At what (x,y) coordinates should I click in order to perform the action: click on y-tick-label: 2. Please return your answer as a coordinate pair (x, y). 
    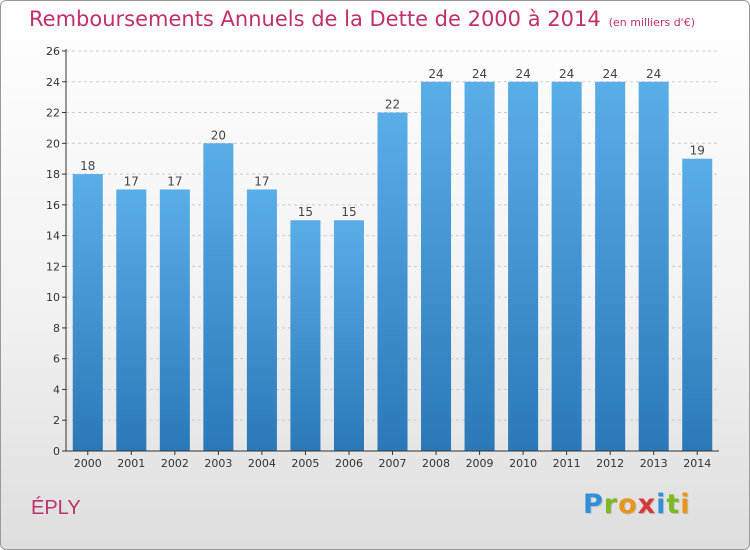
    Looking at the image, I should click on (56, 420).